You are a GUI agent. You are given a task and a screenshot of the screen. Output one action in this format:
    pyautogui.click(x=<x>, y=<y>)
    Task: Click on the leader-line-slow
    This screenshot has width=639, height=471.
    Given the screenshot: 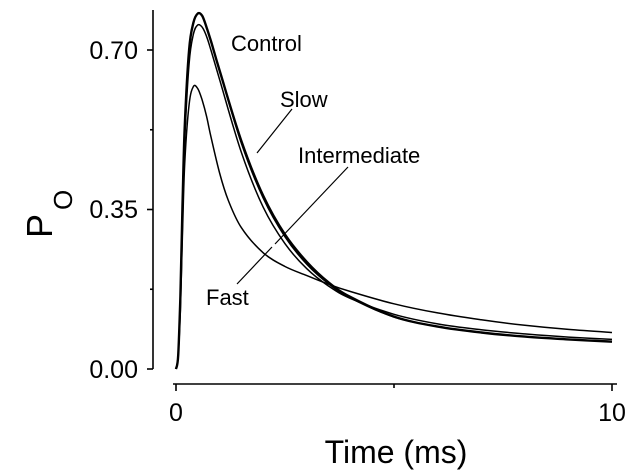 What is the action you would take?
    pyautogui.click(x=274, y=131)
    